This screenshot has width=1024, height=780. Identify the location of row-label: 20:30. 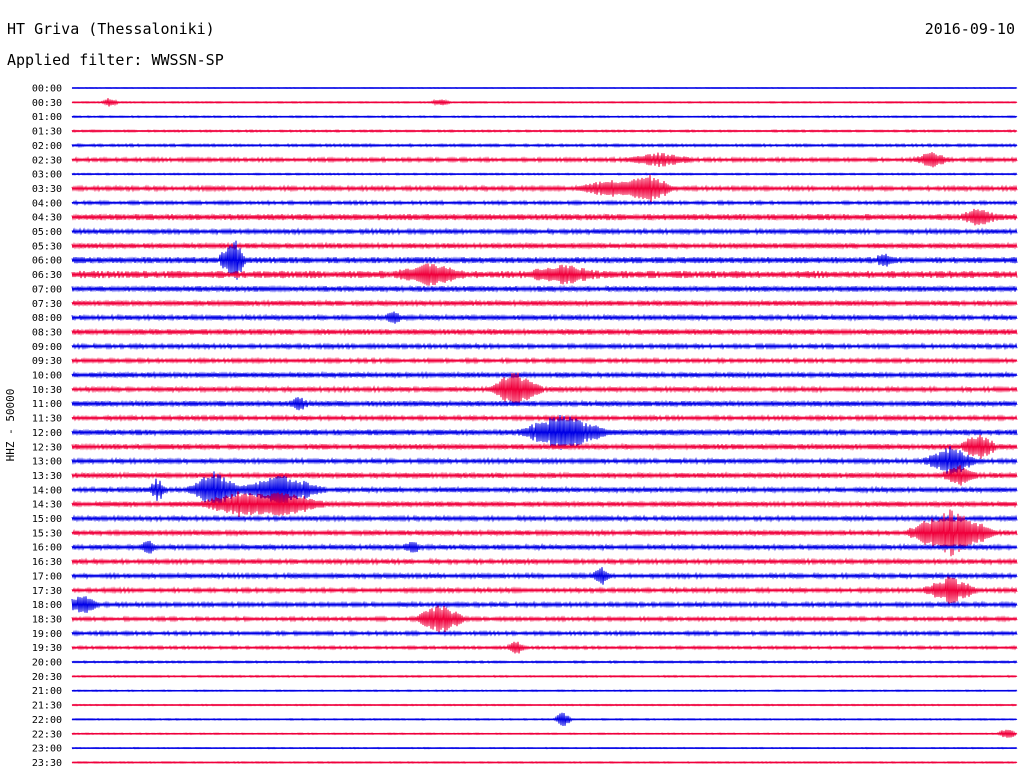
(47, 677).